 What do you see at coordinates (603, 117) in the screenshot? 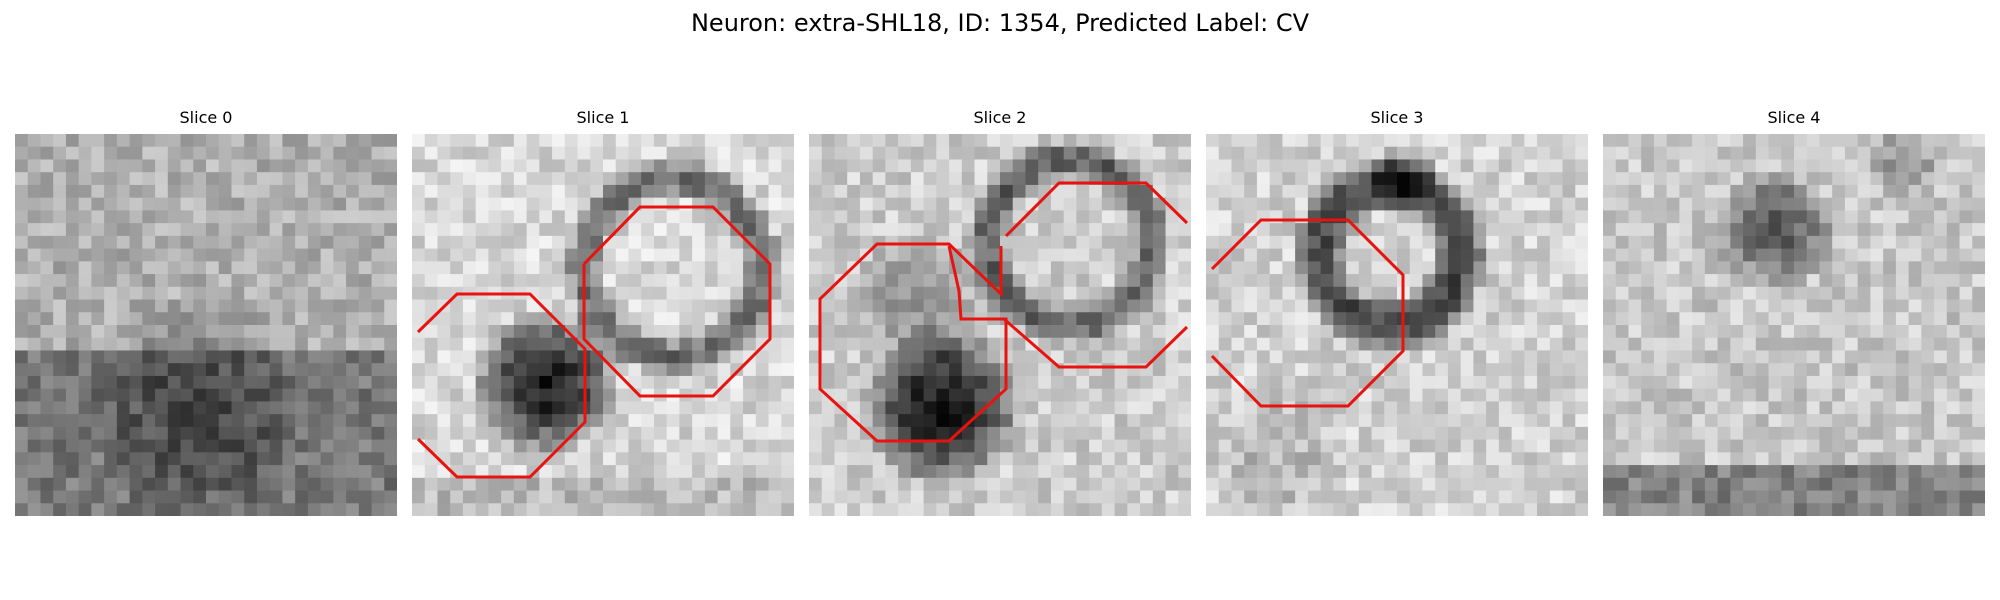
I see `panel-title-slice-1: Slice 1` at bounding box center [603, 117].